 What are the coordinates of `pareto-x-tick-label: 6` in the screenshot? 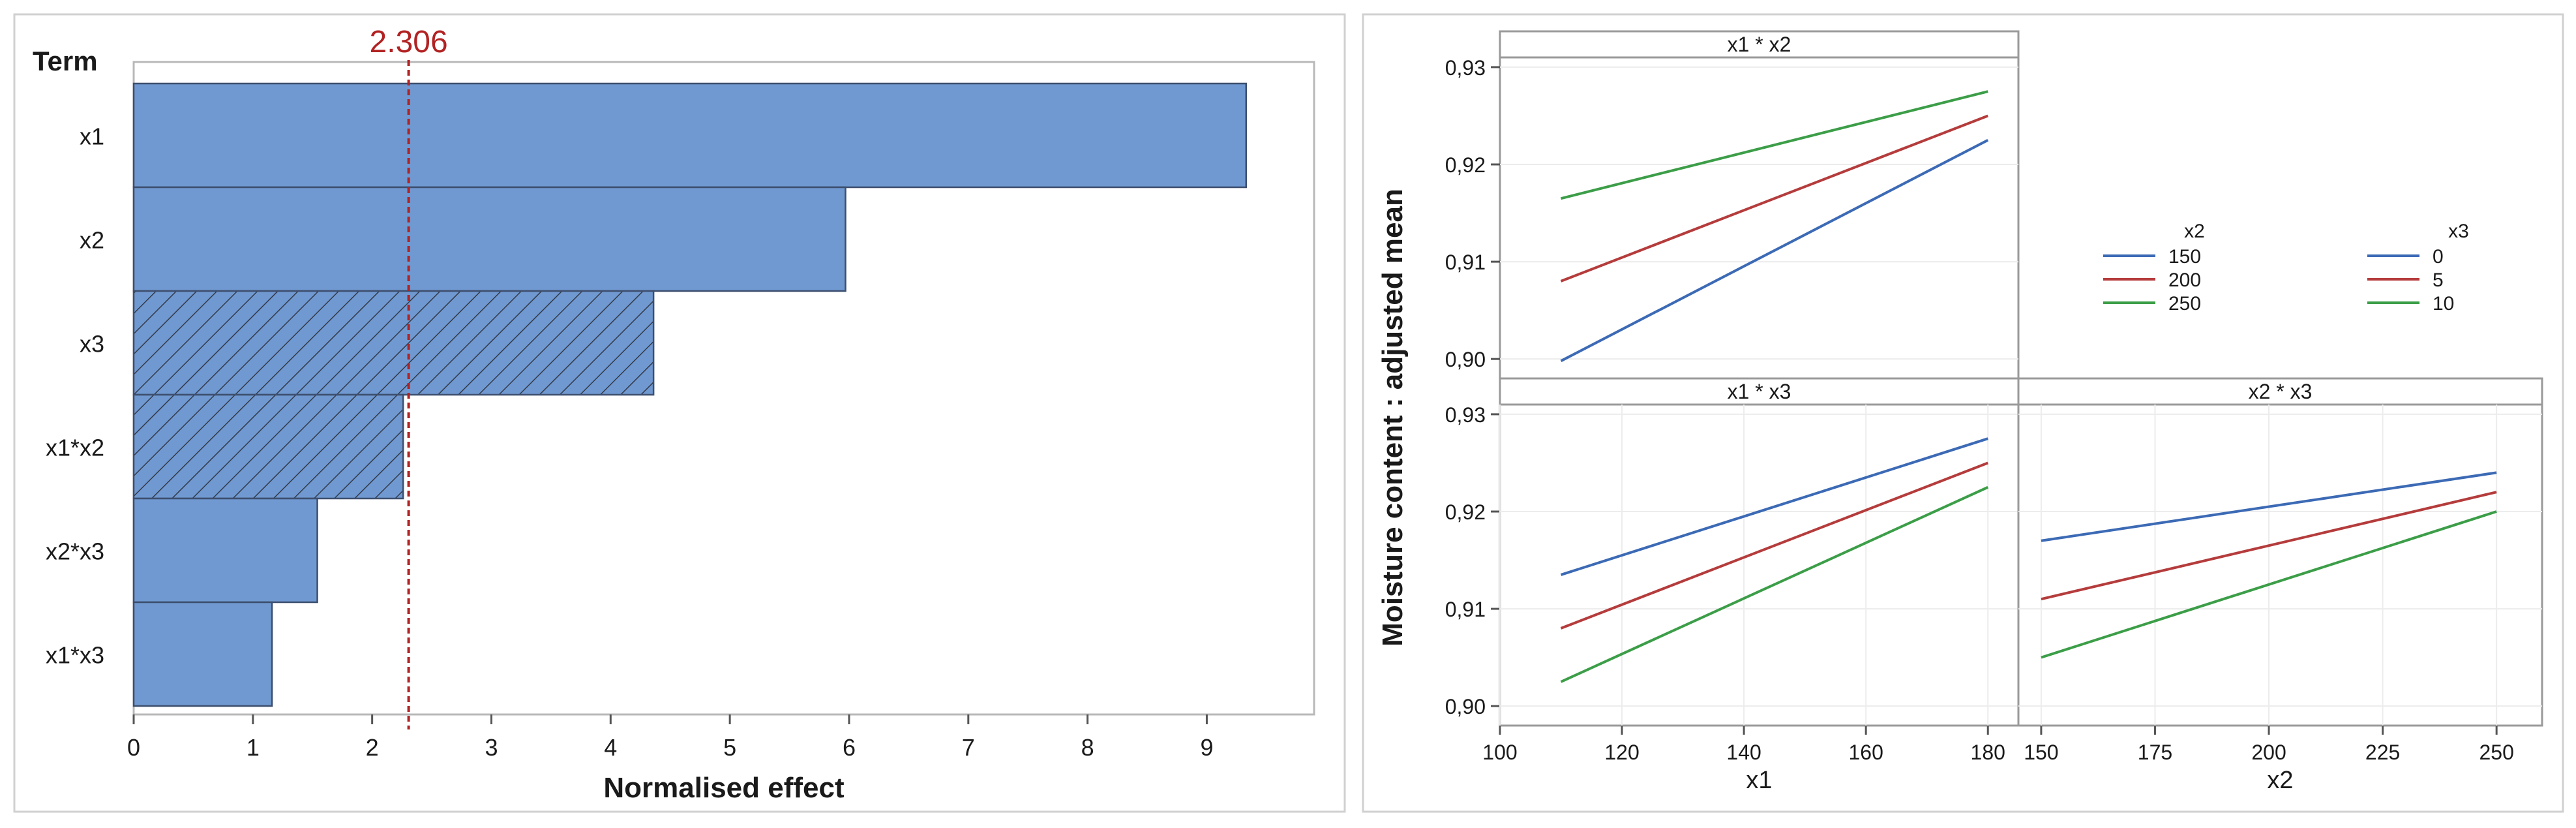 It's located at (849, 748).